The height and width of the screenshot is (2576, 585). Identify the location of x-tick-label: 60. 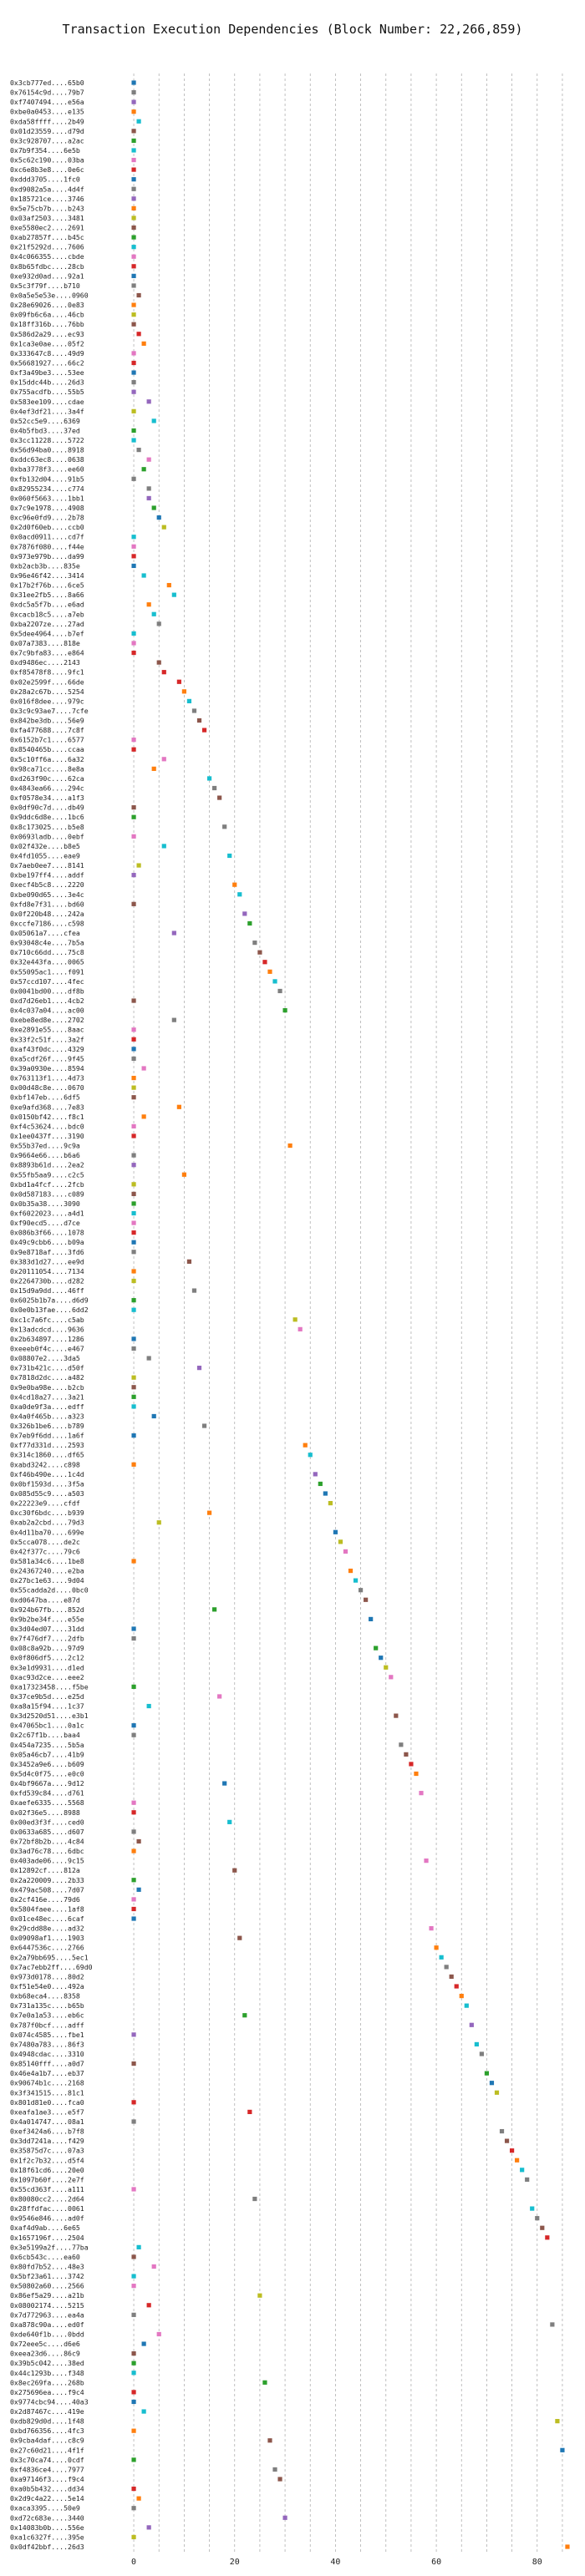
(436, 2562).